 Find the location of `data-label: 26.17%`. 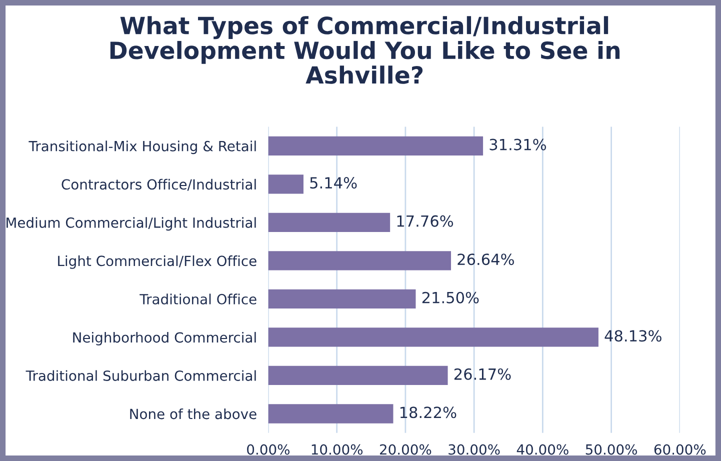

data-label: 26.17% is located at coordinates (482, 374).